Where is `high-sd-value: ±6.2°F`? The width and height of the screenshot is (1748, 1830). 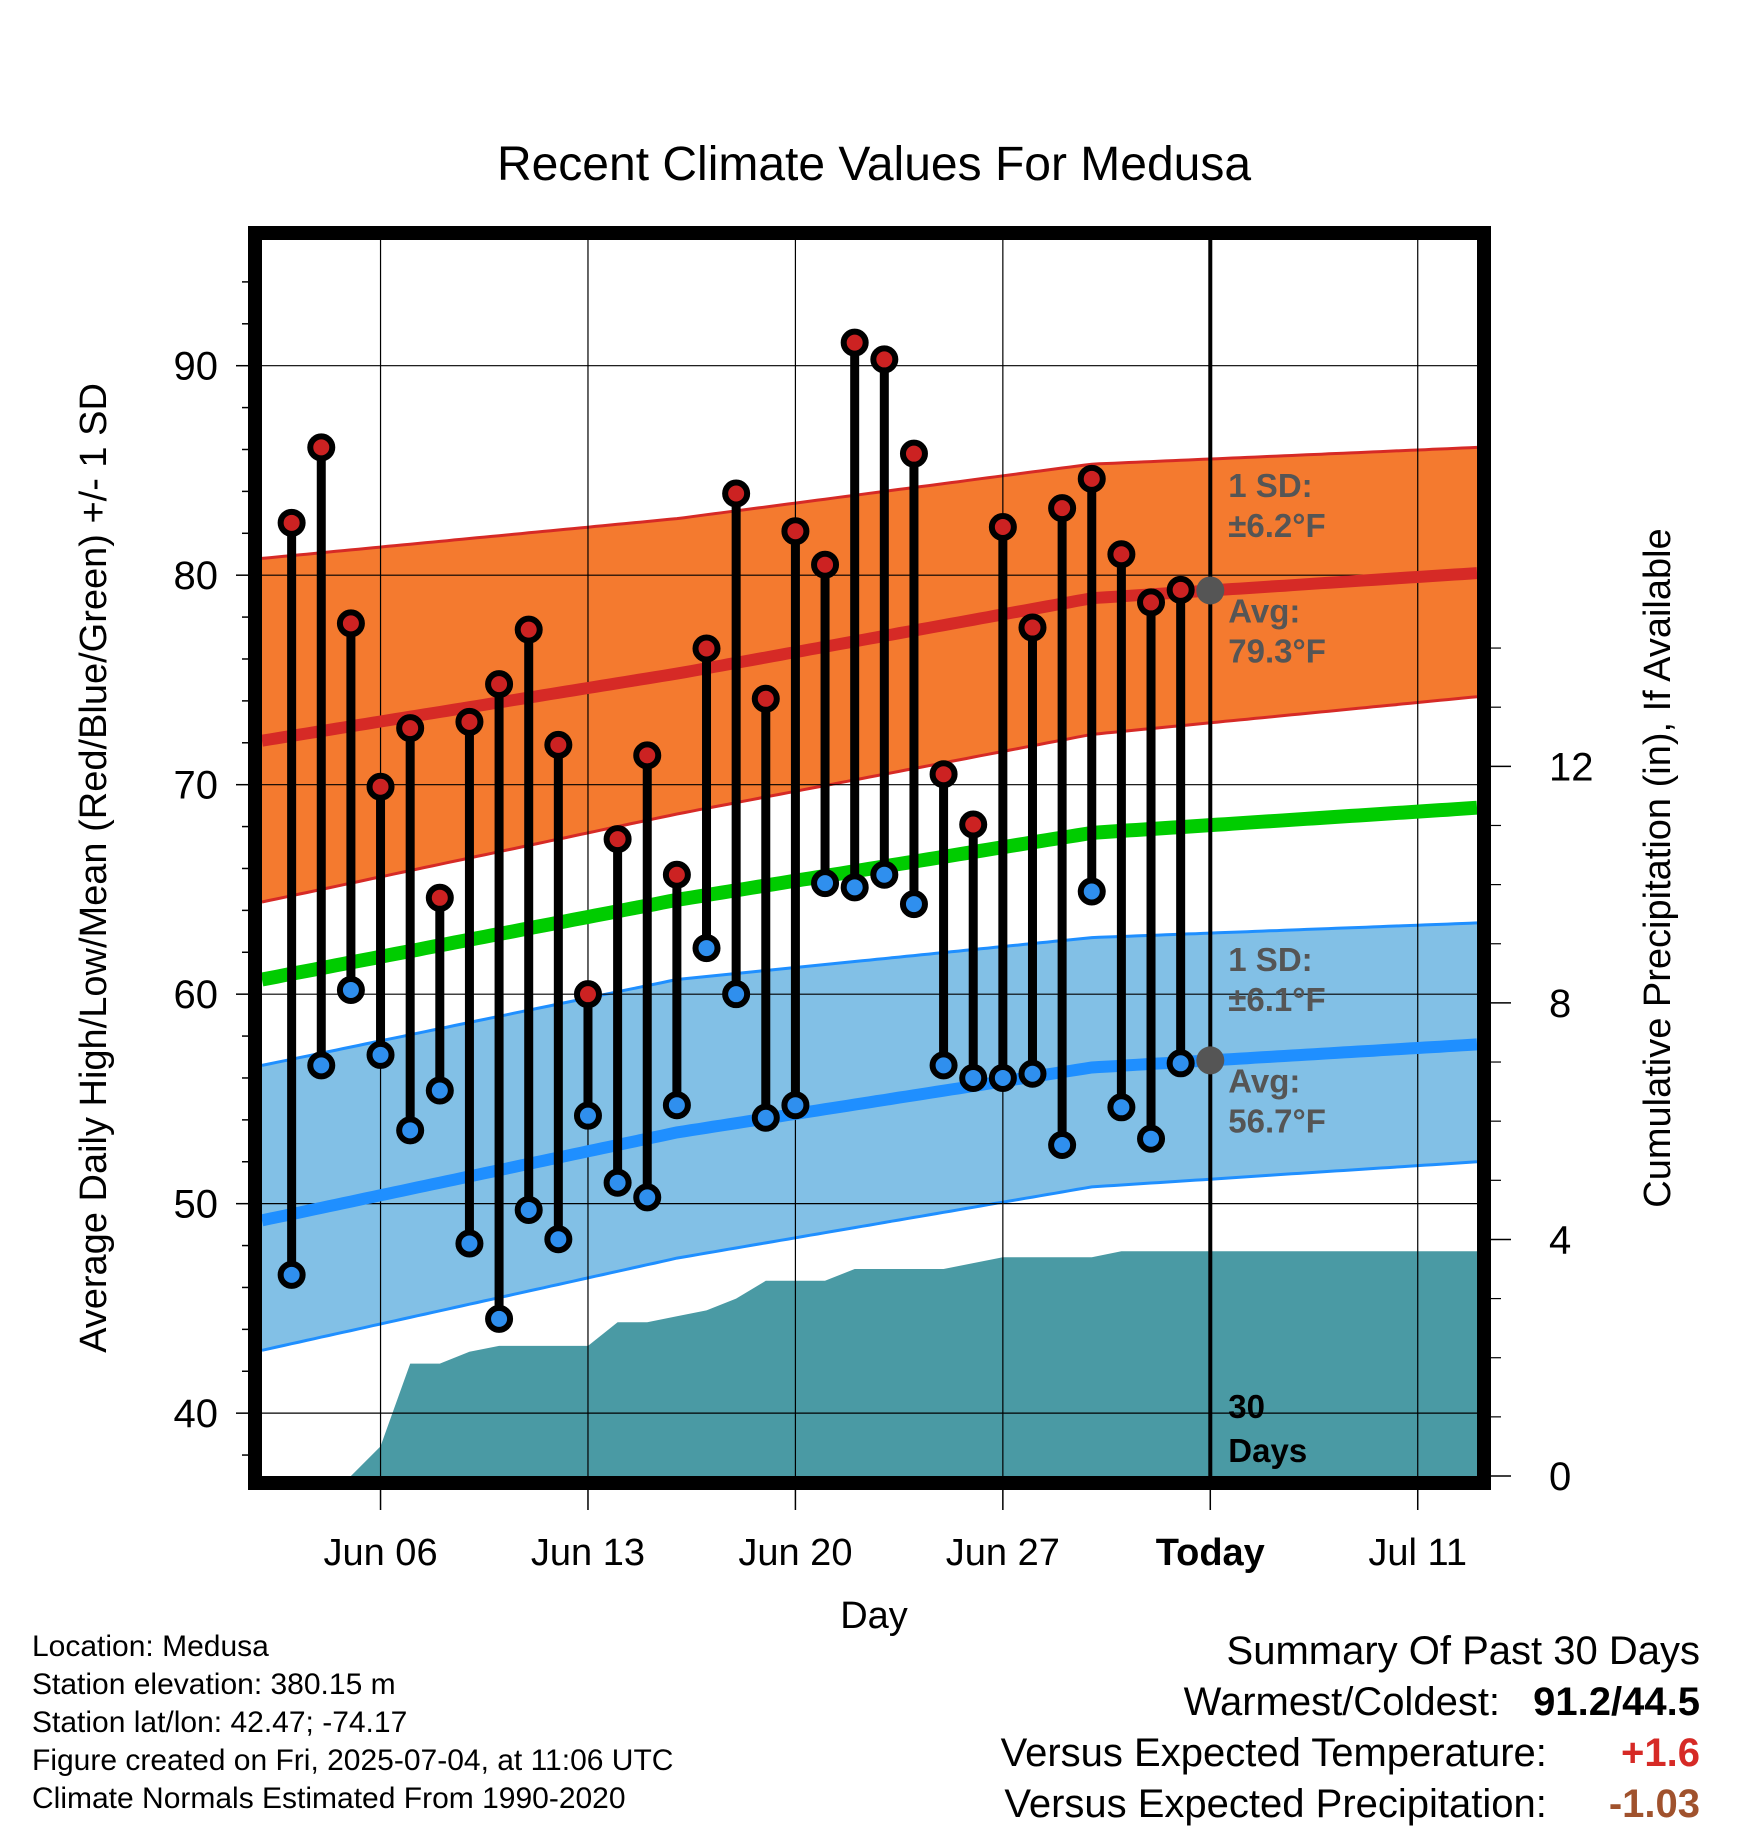
high-sd-value: ±6.2°F is located at coordinates (1276, 525).